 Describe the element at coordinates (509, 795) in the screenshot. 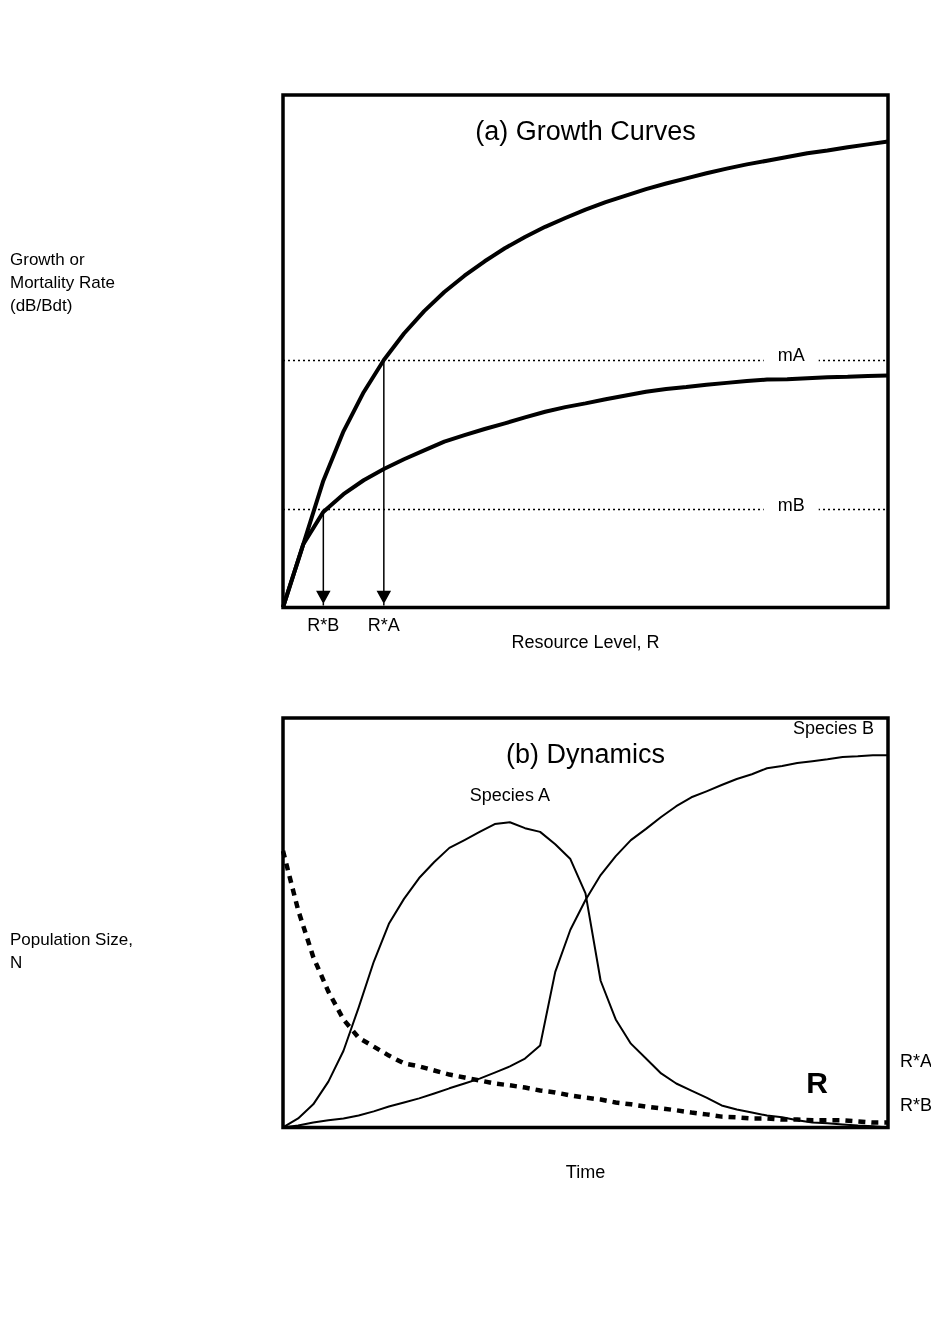

I see `series-label: Species A` at that location.